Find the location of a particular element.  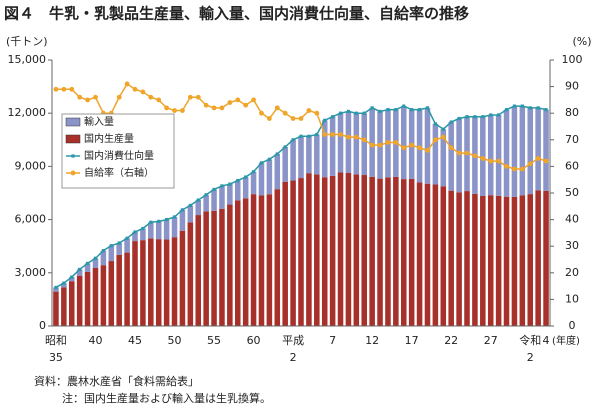

legend-box is located at coordinates (118, 151).